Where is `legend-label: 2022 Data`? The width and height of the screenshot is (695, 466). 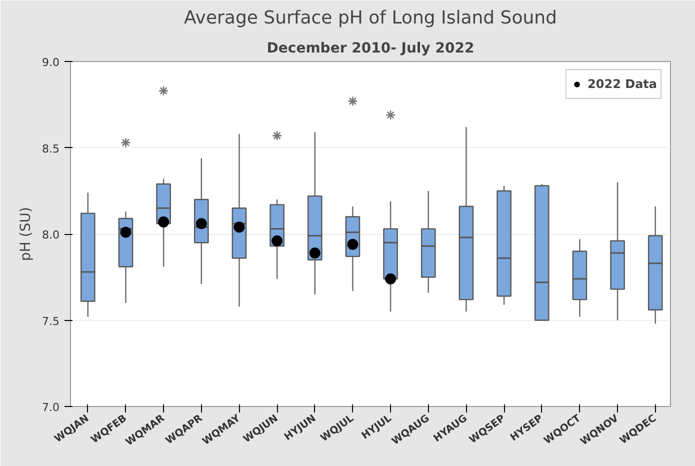 legend-label: 2022 Data is located at coordinates (622, 84).